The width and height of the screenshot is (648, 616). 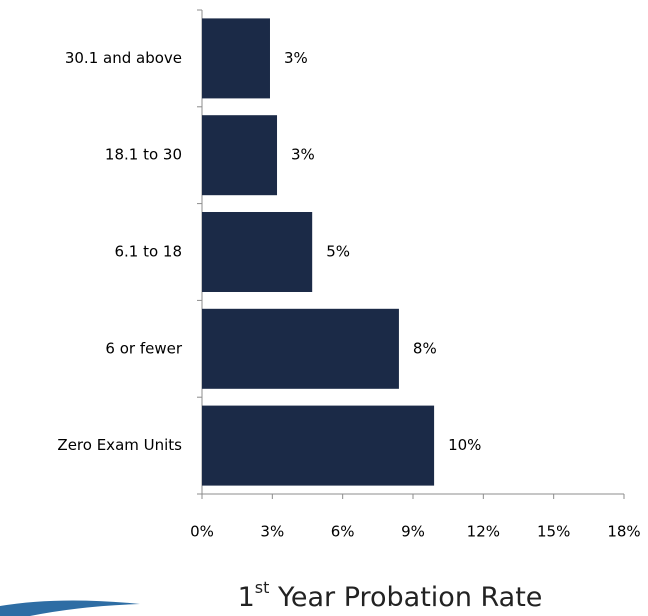 I want to click on axis-title-part: Year Probation Rate, so click(x=405, y=597).